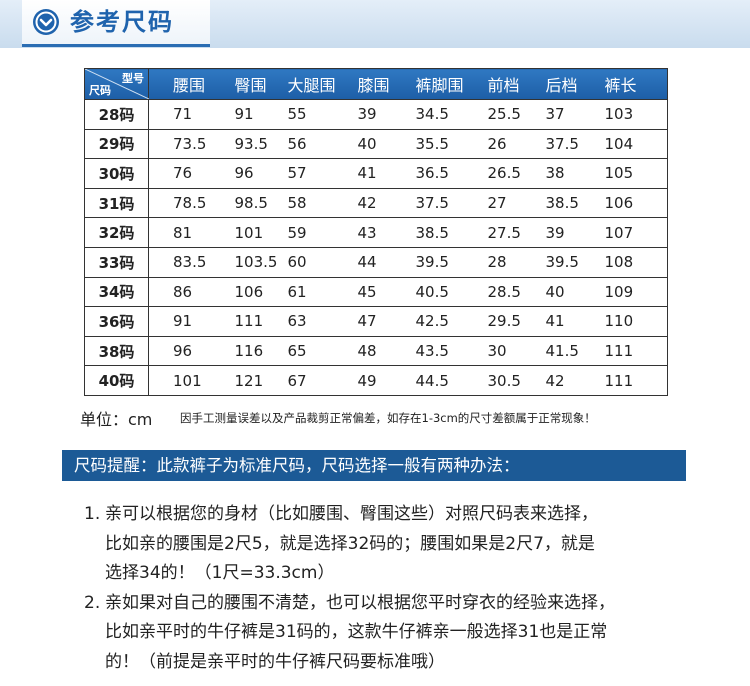 The image size is (750, 686). Describe the element at coordinates (187, 351) in the screenshot. I see `value-cell: 96` at that location.